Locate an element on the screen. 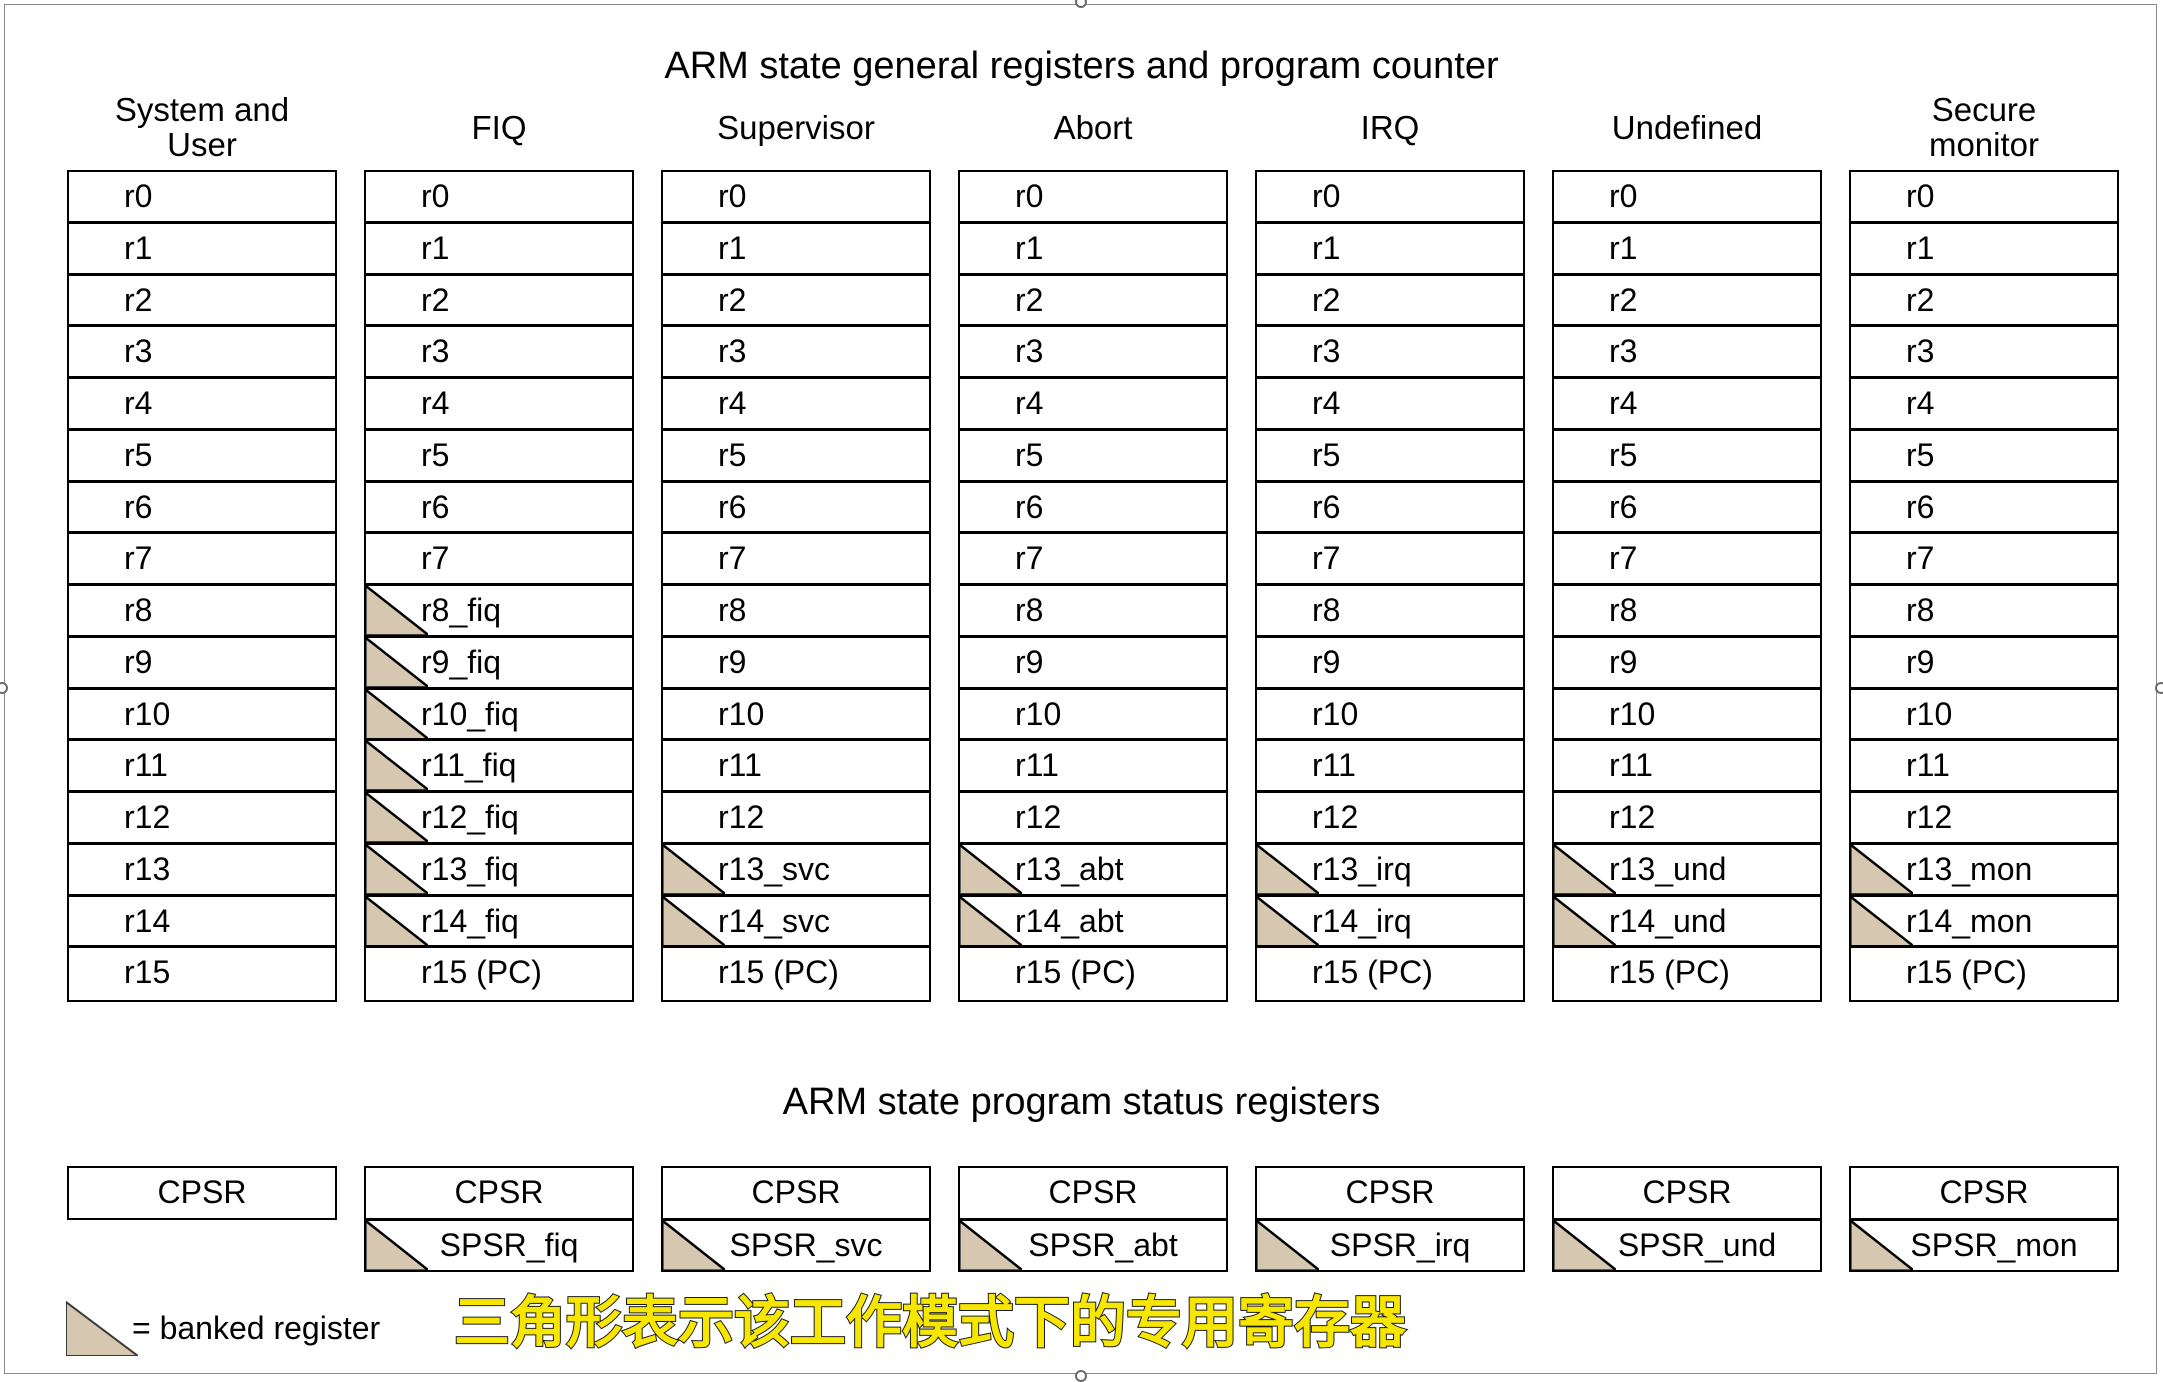 The height and width of the screenshot is (1382, 2163). resize-handle-right is located at coordinates (2159, 688).